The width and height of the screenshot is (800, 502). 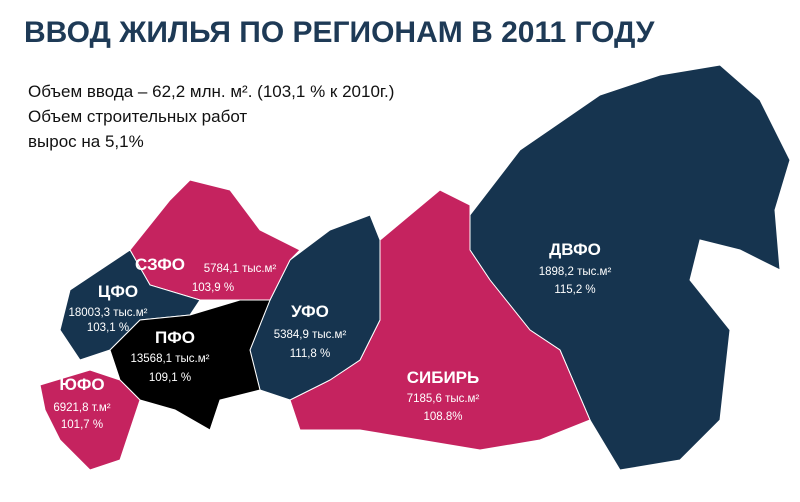 I want to click on region-value: 6921,8 т.м², so click(x=81, y=408).